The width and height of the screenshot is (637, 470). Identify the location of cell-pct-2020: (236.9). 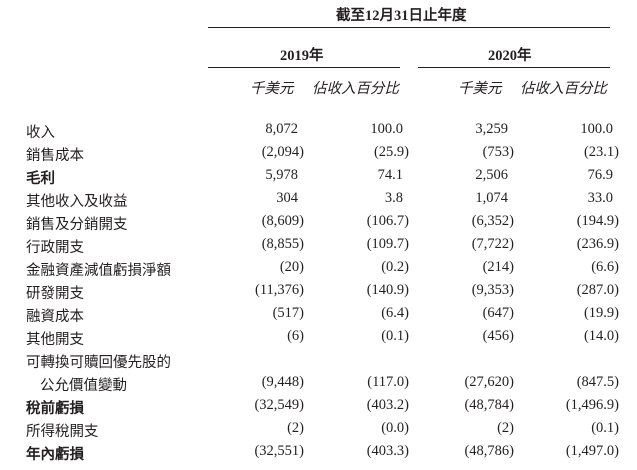
(597, 244).